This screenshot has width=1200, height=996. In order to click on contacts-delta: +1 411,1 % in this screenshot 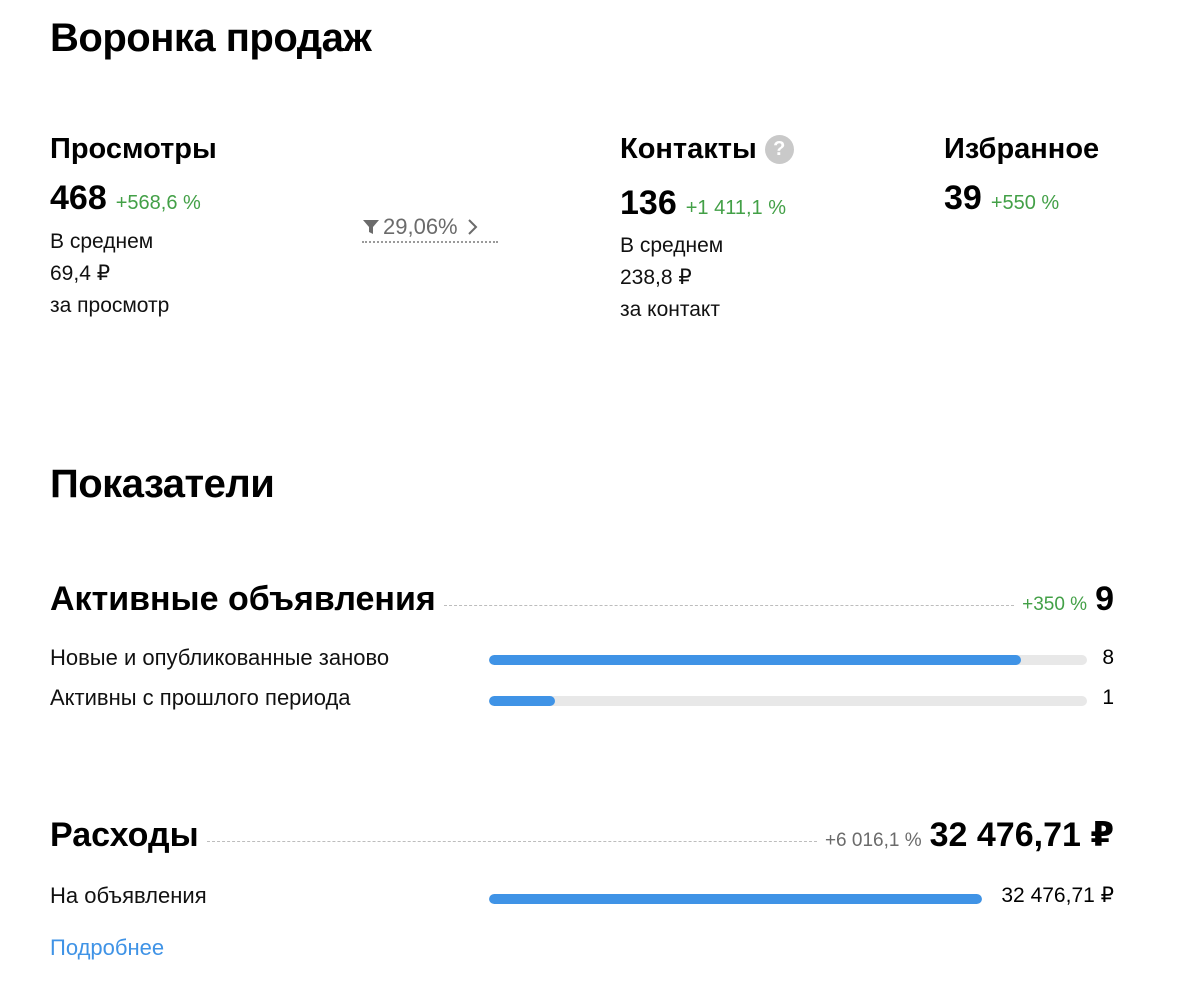, I will do `click(735, 208)`.